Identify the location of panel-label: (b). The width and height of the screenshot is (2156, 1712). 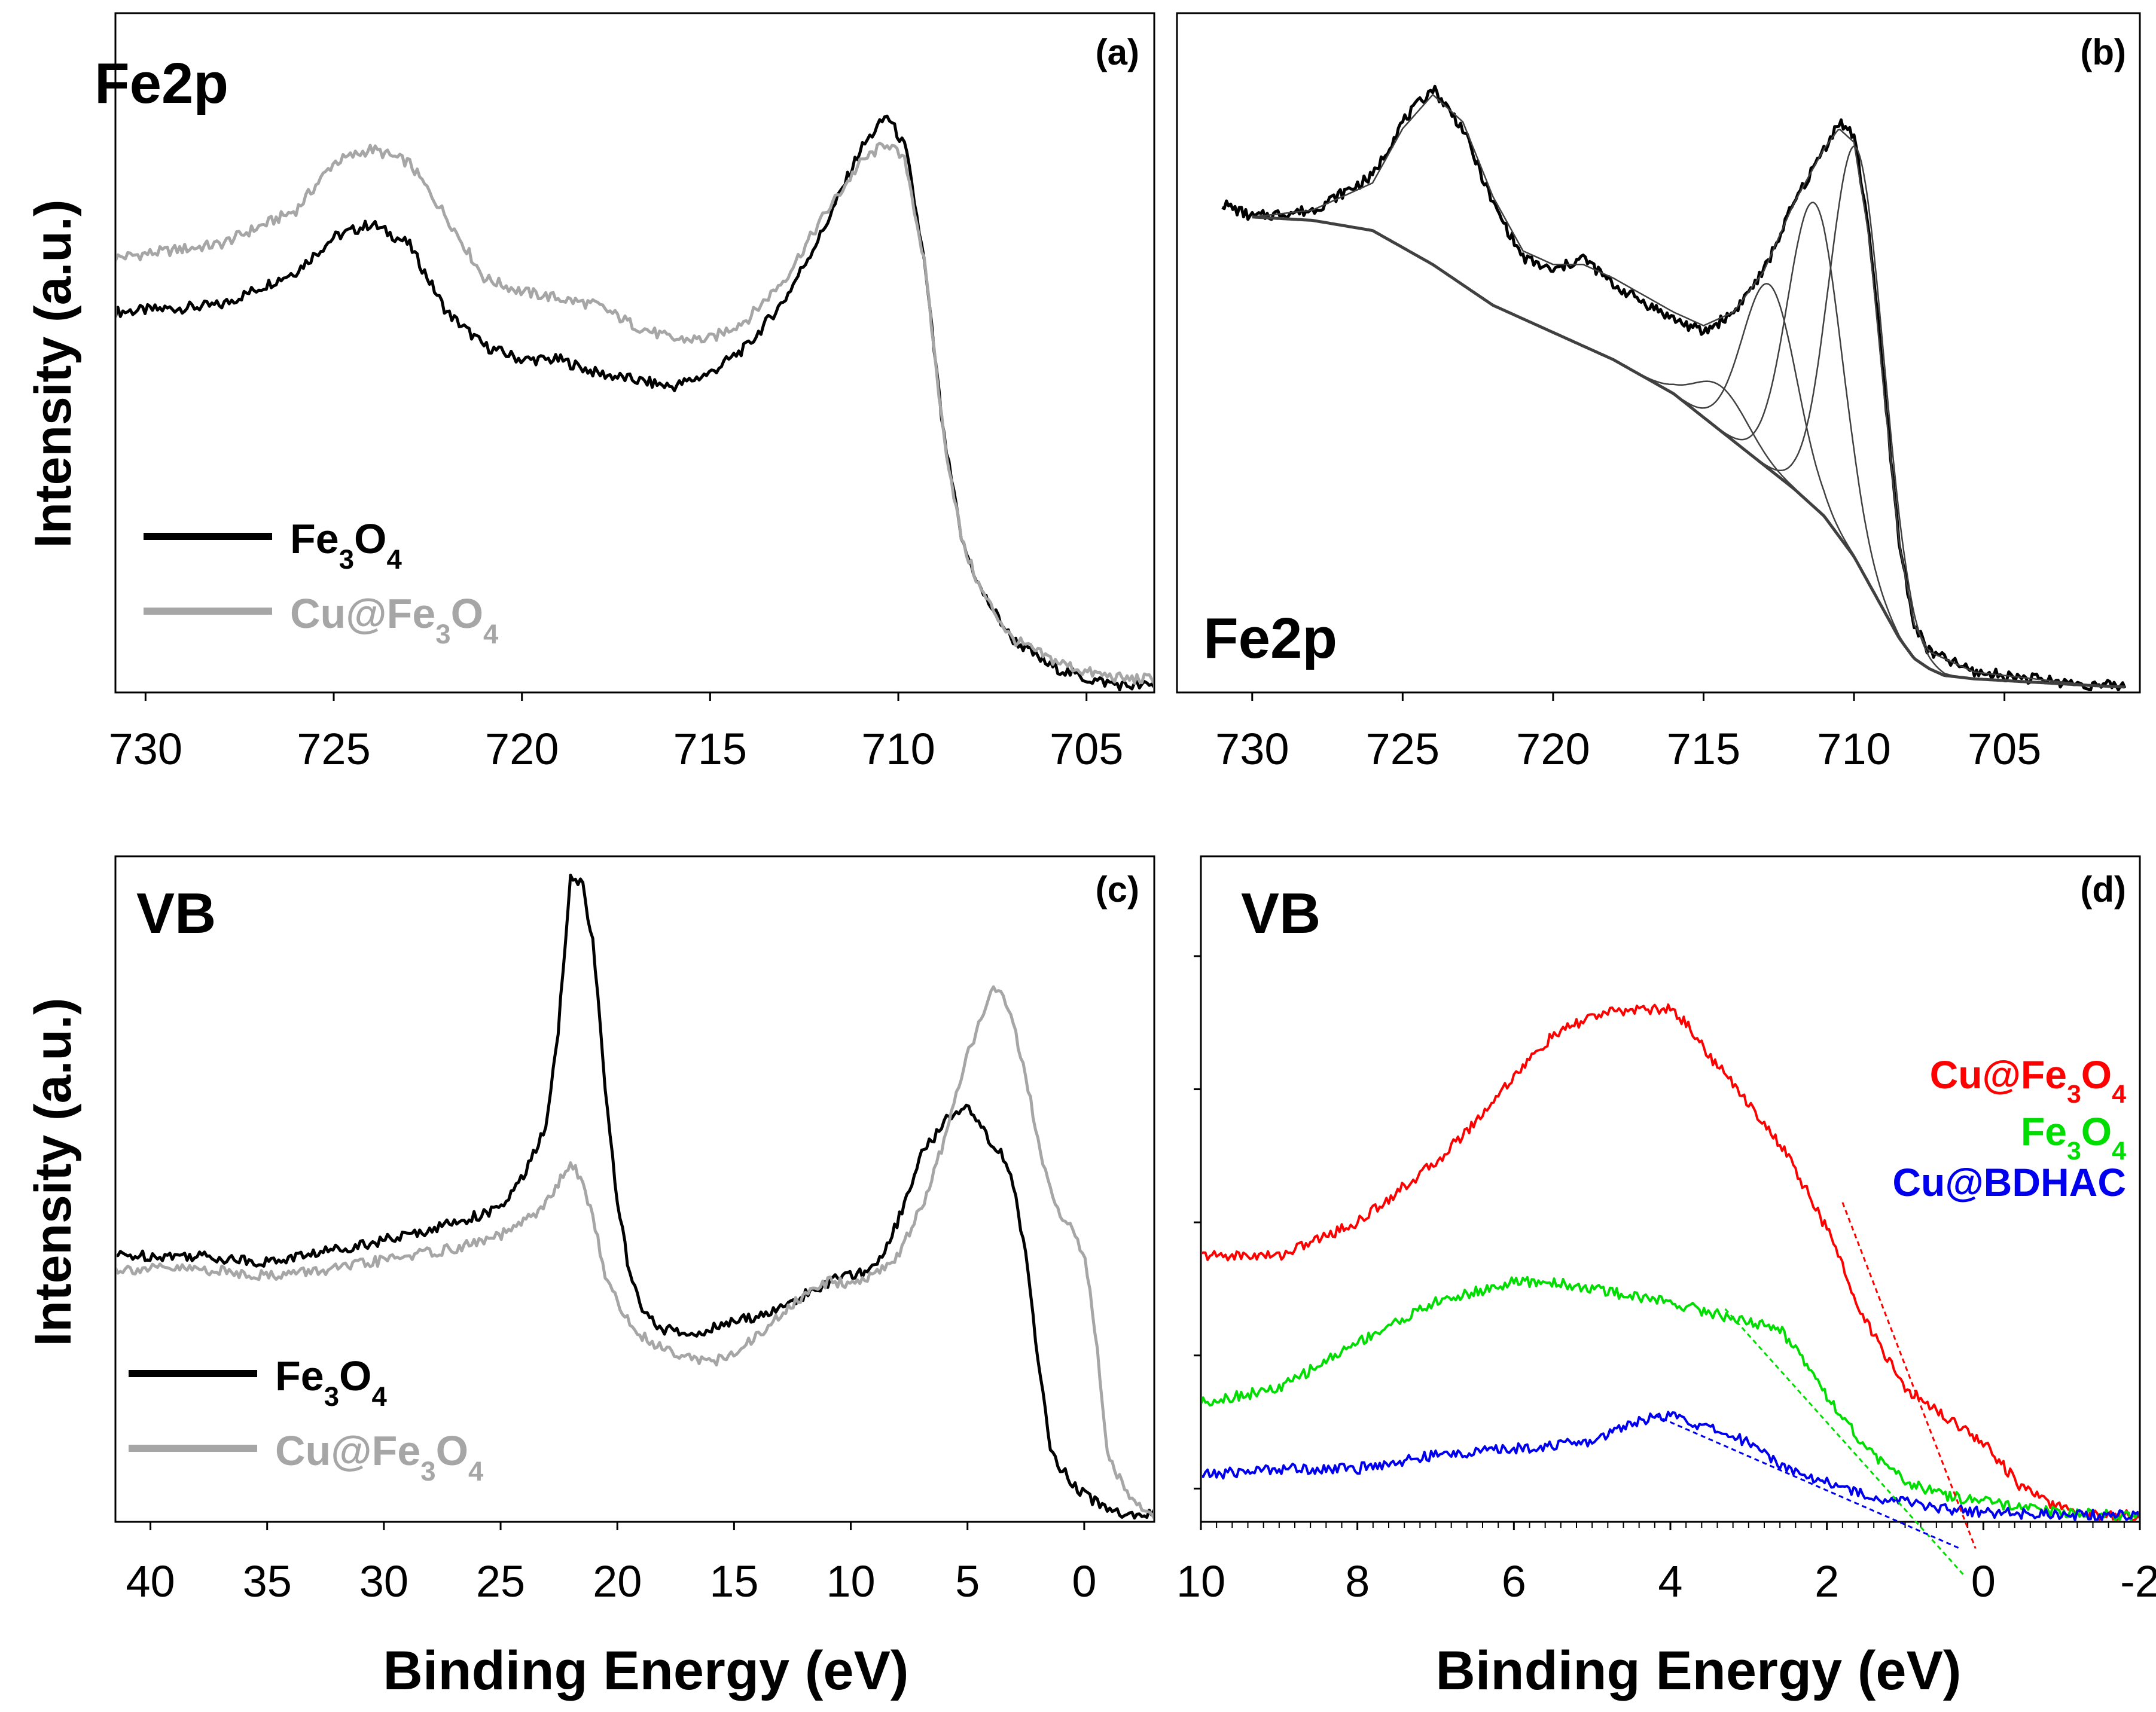
(2103, 52).